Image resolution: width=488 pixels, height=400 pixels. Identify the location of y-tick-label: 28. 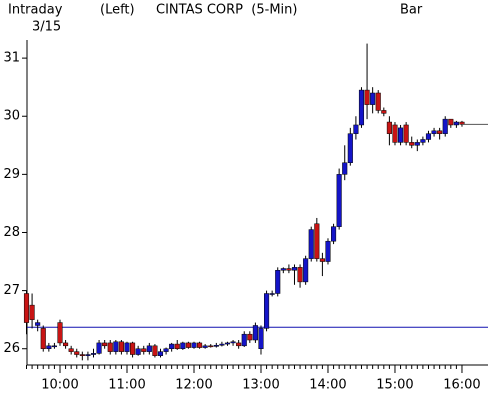
(11, 232).